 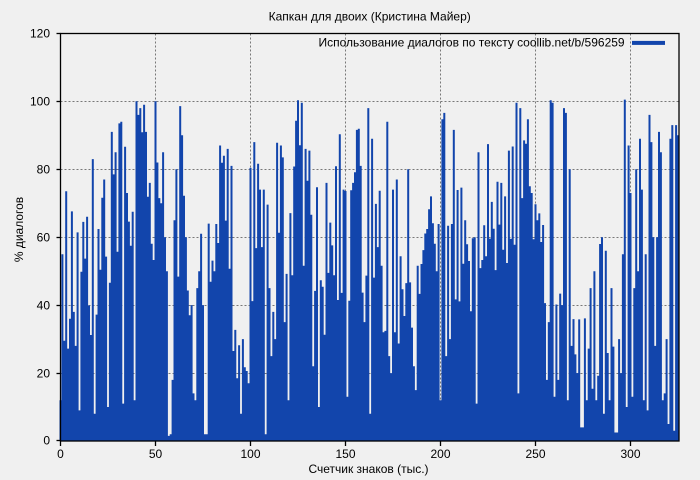 What do you see at coordinates (535, 454) in the screenshot?
I see `svg-text: 250` at bounding box center [535, 454].